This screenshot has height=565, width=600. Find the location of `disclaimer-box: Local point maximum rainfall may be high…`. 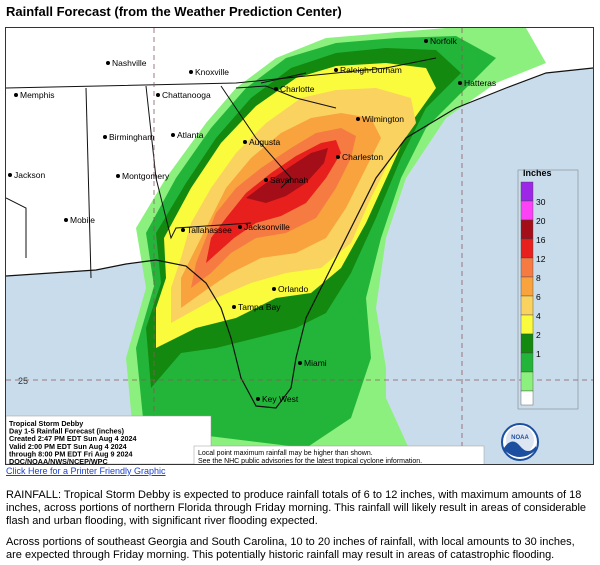

disclaimer-box: Local point maximum rainfall may be high… is located at coordinates (339, 454).